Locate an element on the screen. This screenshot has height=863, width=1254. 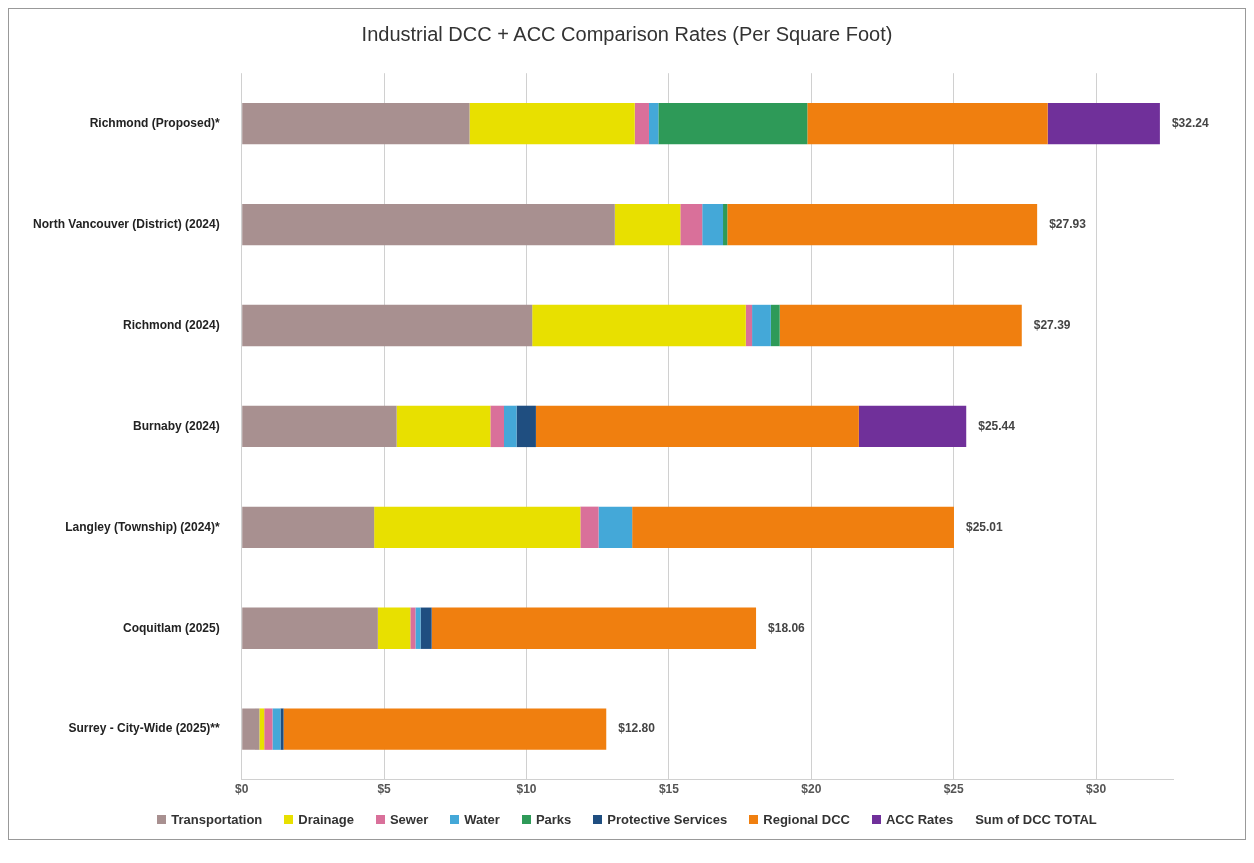
x-tick-label: $30 is located at coordinates (1096, 789).